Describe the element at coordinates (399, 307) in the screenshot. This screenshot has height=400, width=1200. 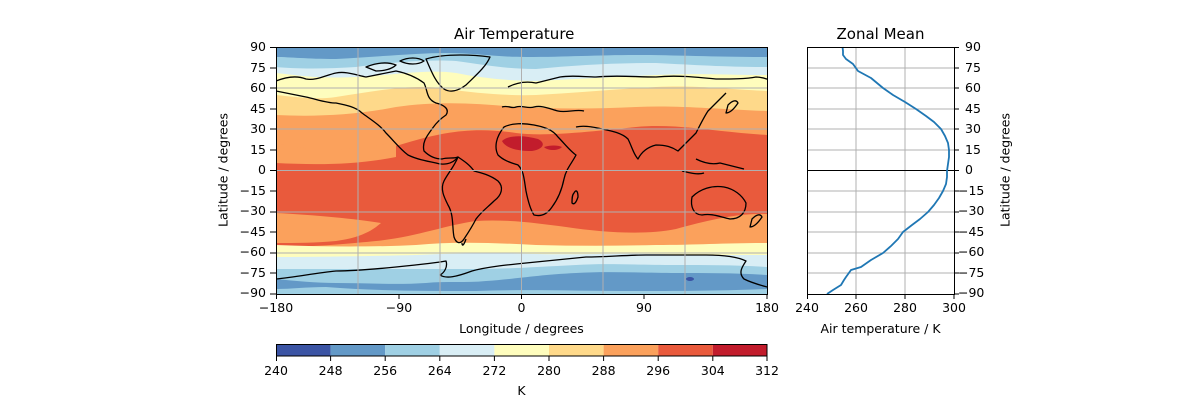
I see `map-xtick: −90` at that location.